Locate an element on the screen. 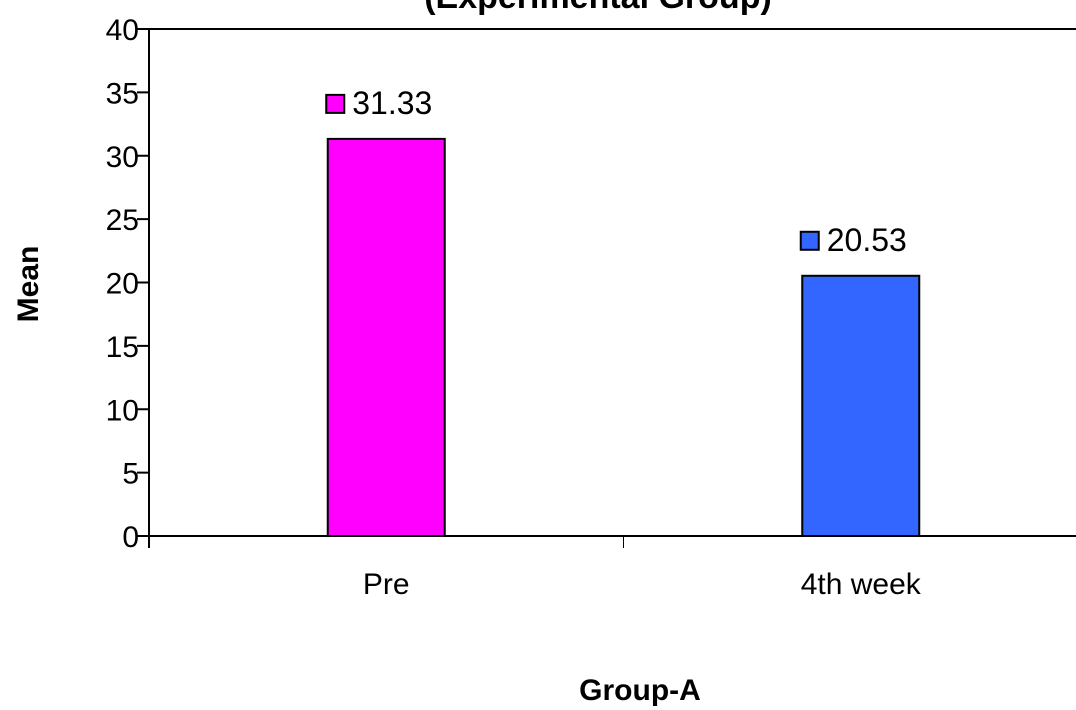 The width and height of the screenshot is (1076, 710). y-tick-label: 20 is located at coordinates (122, 284).